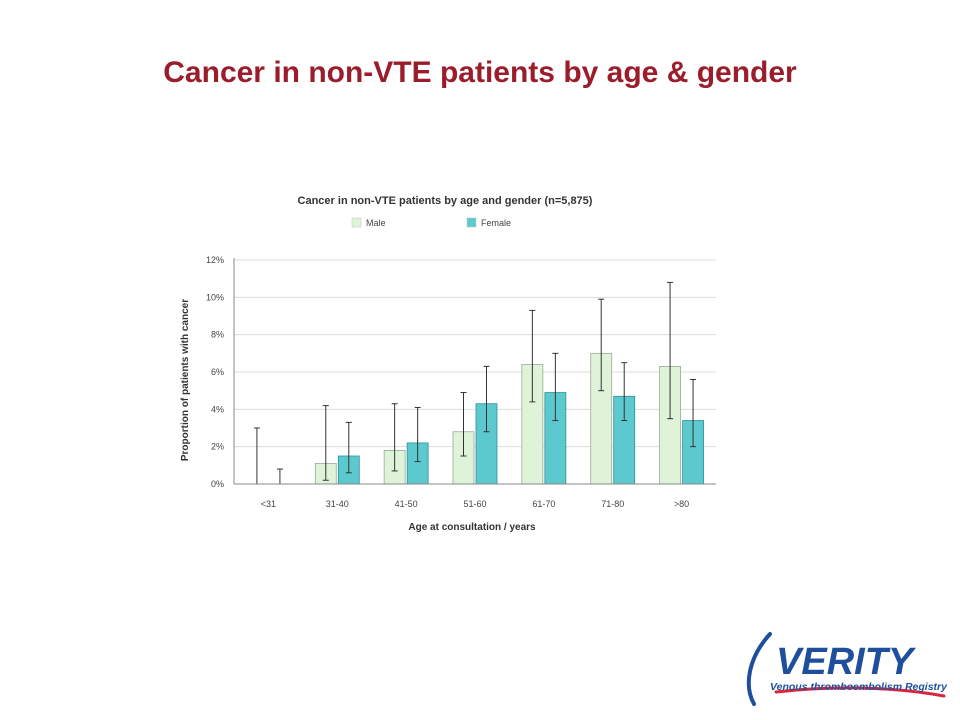 The width and height of the screenshot is (960, 720). I want to click on y-tick-label: 2%, so click(217, 447).